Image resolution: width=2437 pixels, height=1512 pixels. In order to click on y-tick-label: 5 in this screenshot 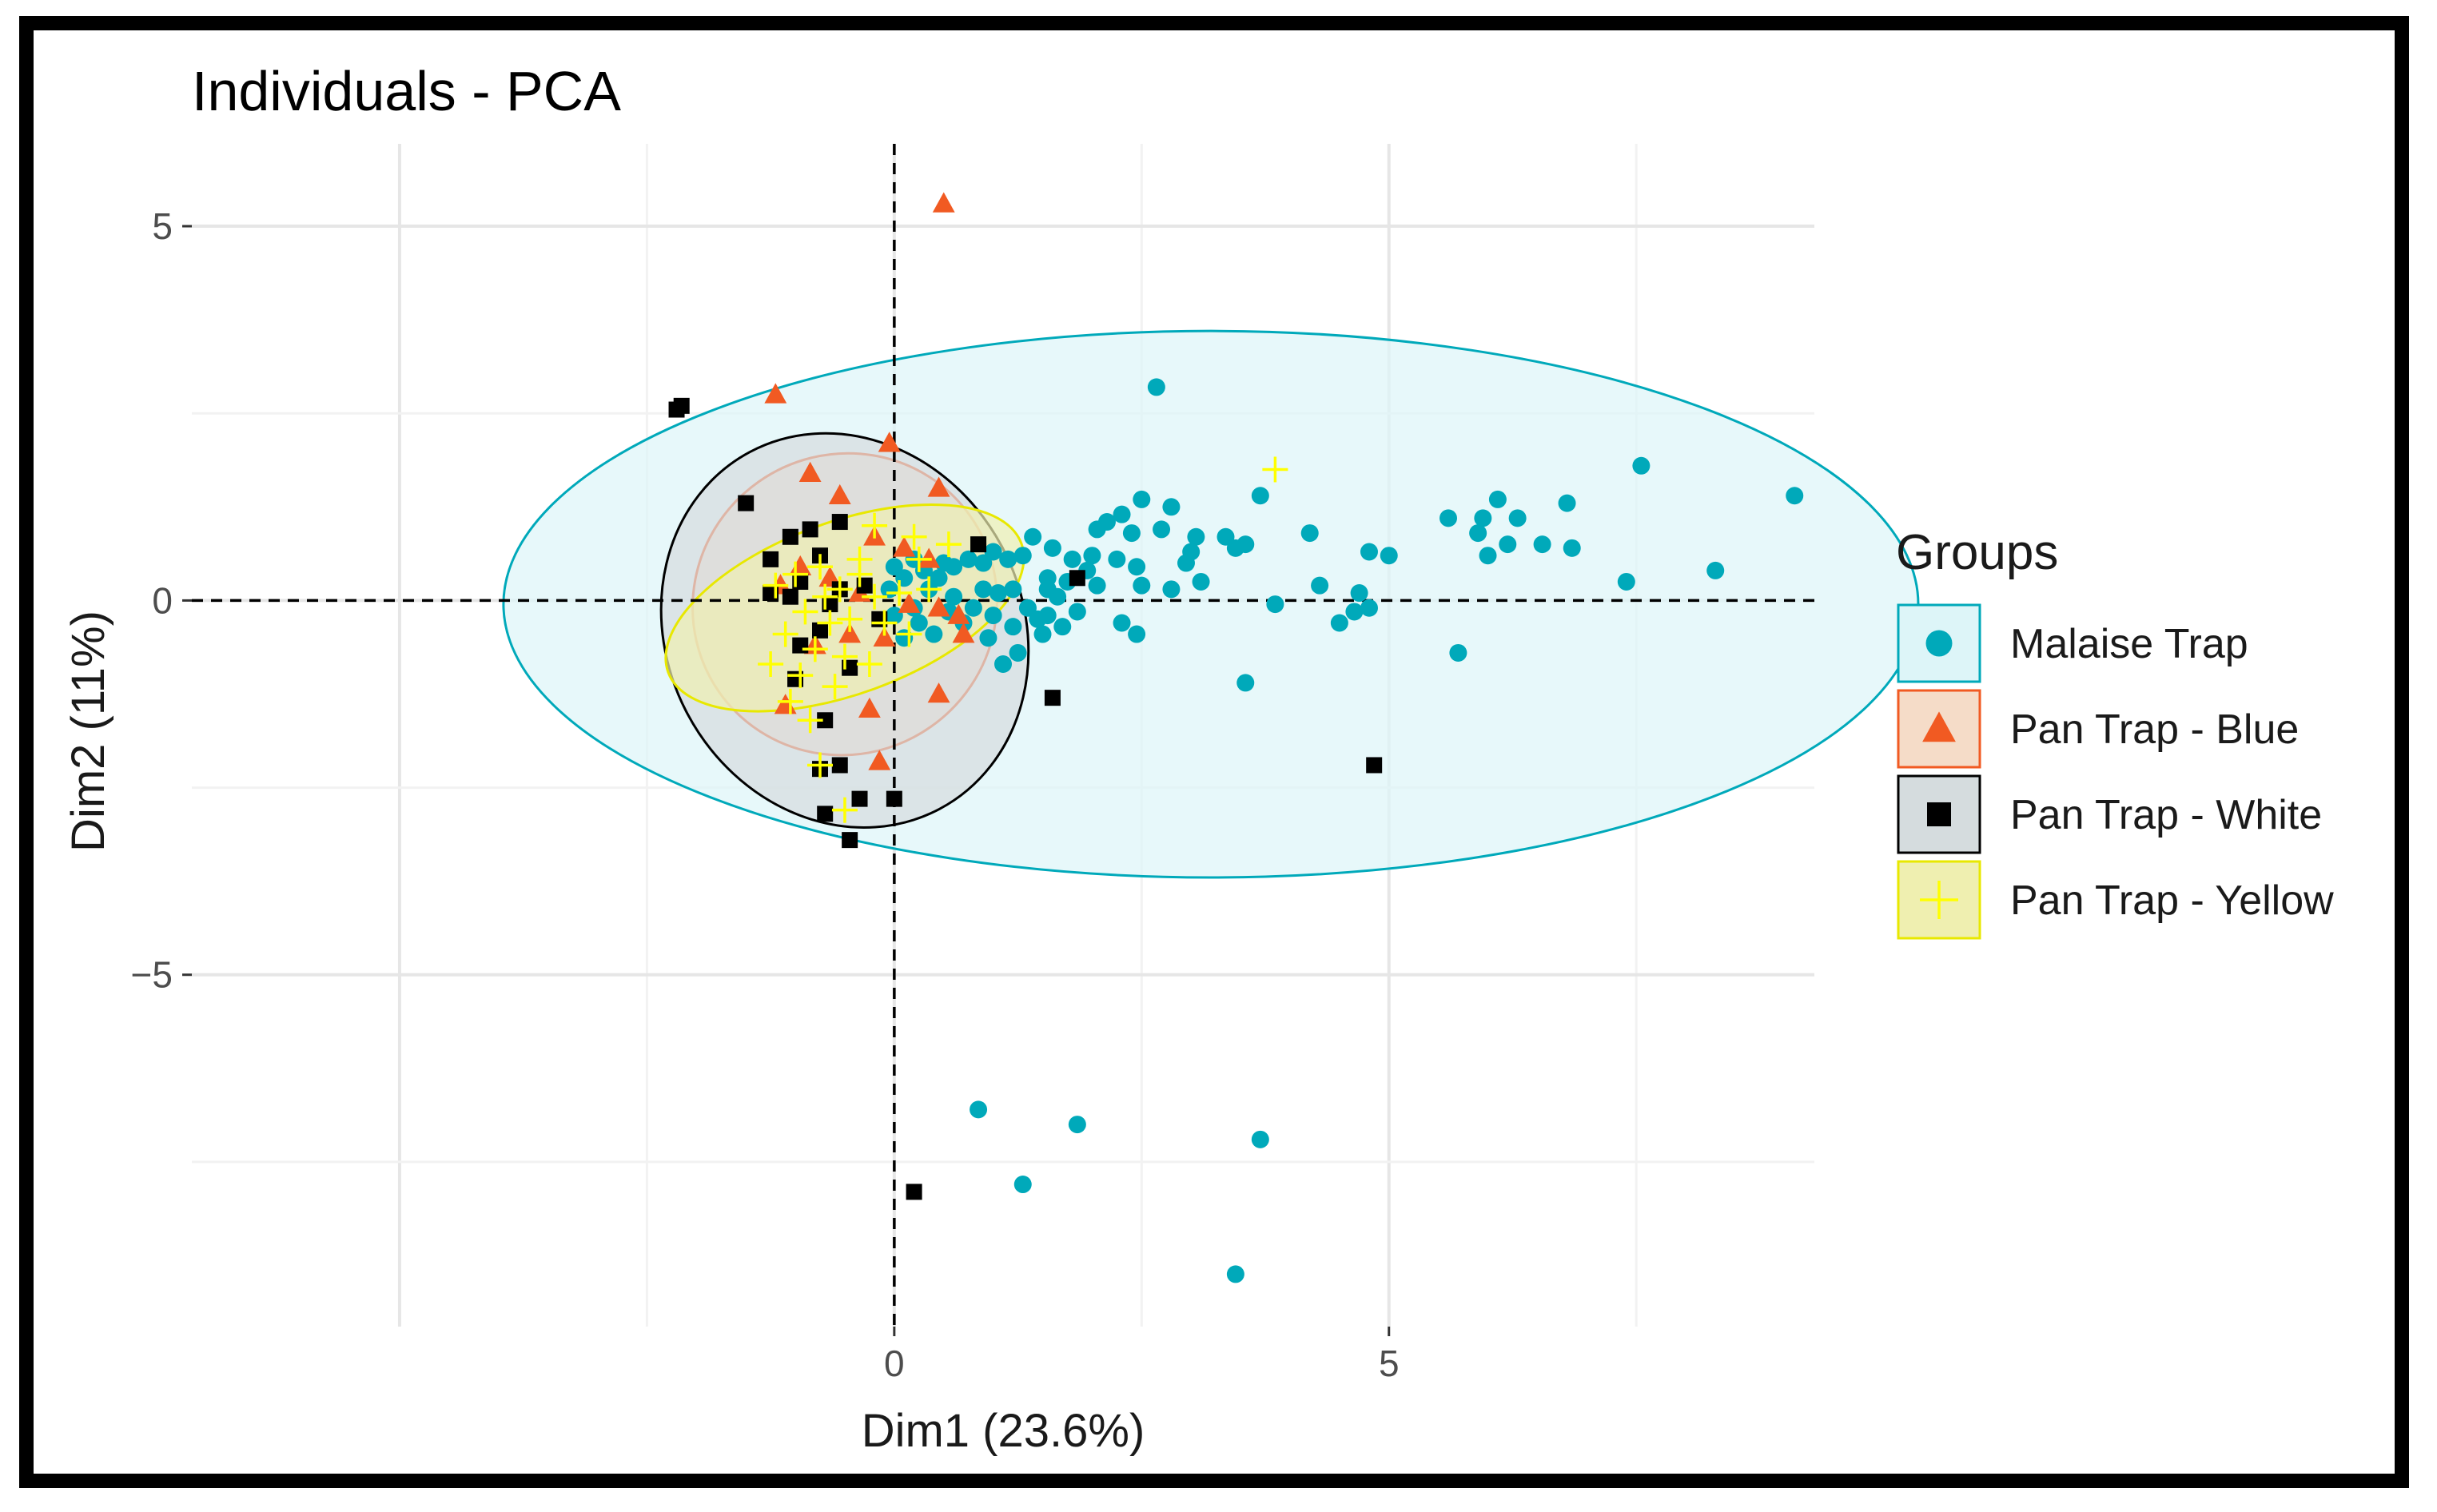, I will do `click(162, 226)`.